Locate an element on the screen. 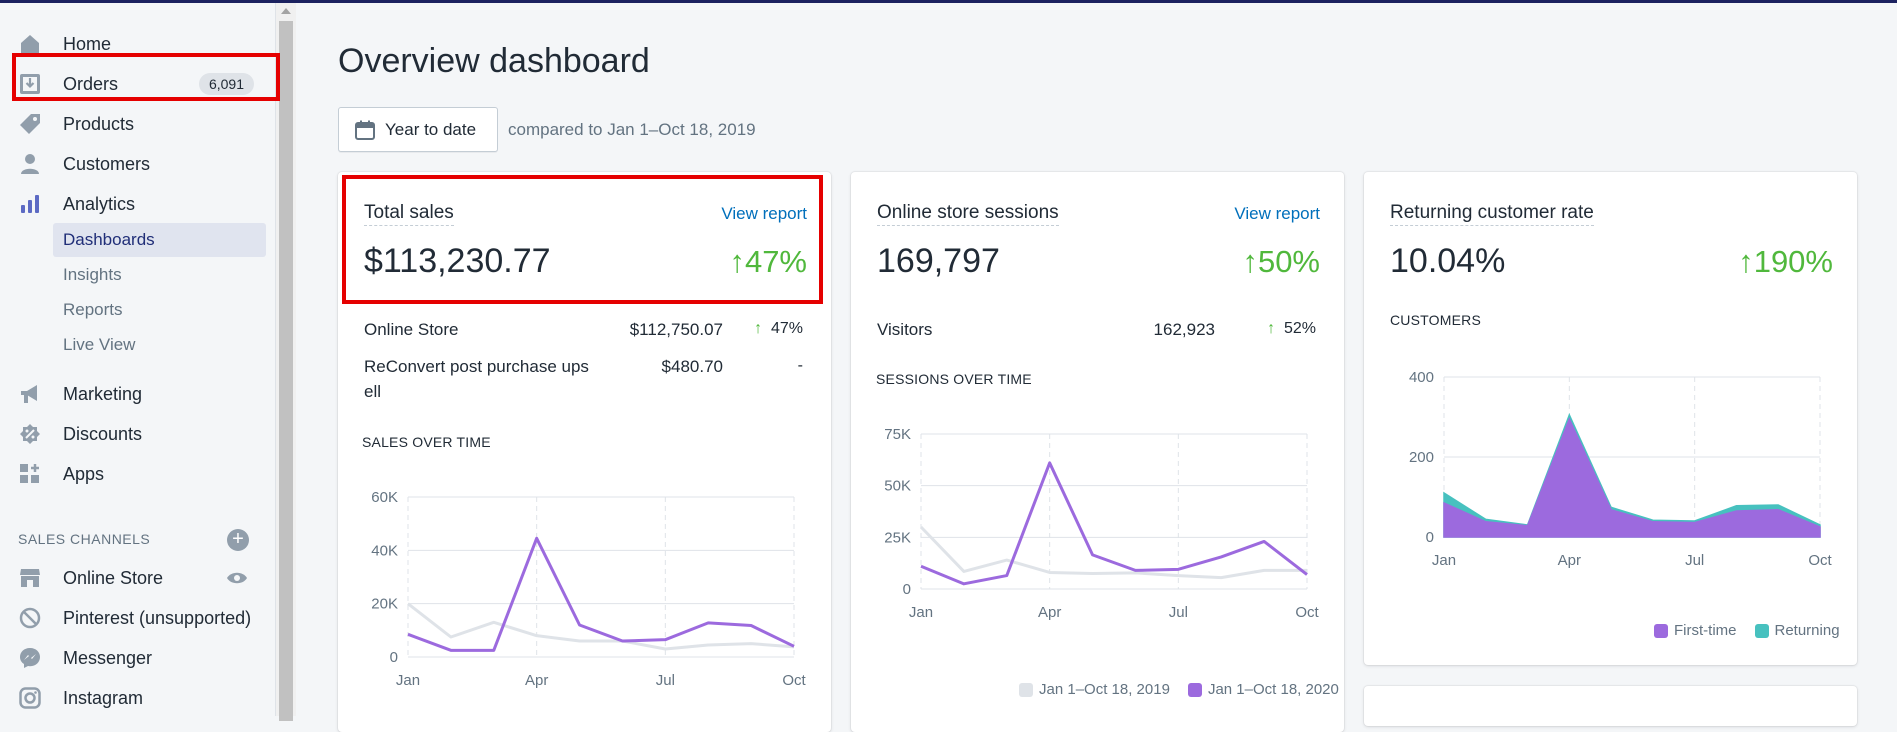 This screenshot has width=1897, height=732. row-value: $112,750.07 is located at coordinates (676, 329).